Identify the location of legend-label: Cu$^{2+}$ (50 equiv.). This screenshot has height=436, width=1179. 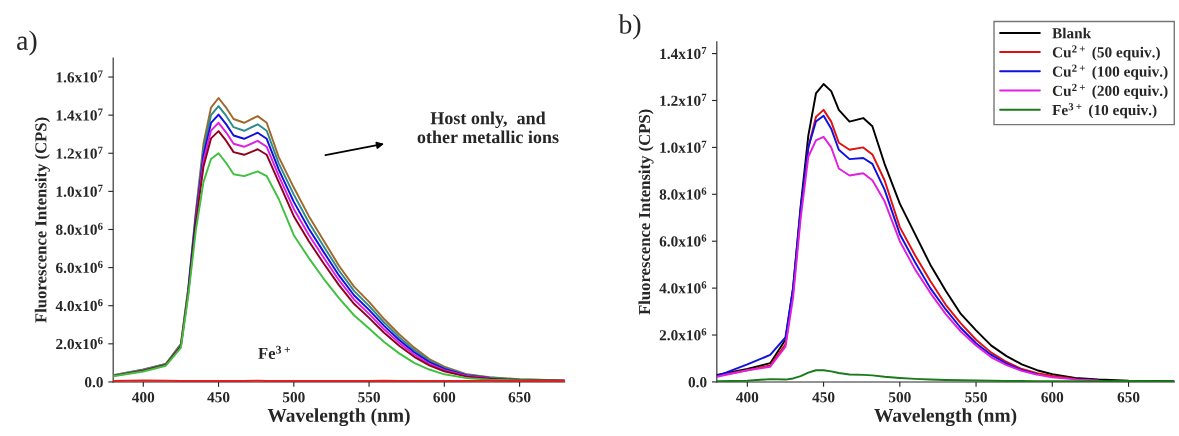
(1106, 53).